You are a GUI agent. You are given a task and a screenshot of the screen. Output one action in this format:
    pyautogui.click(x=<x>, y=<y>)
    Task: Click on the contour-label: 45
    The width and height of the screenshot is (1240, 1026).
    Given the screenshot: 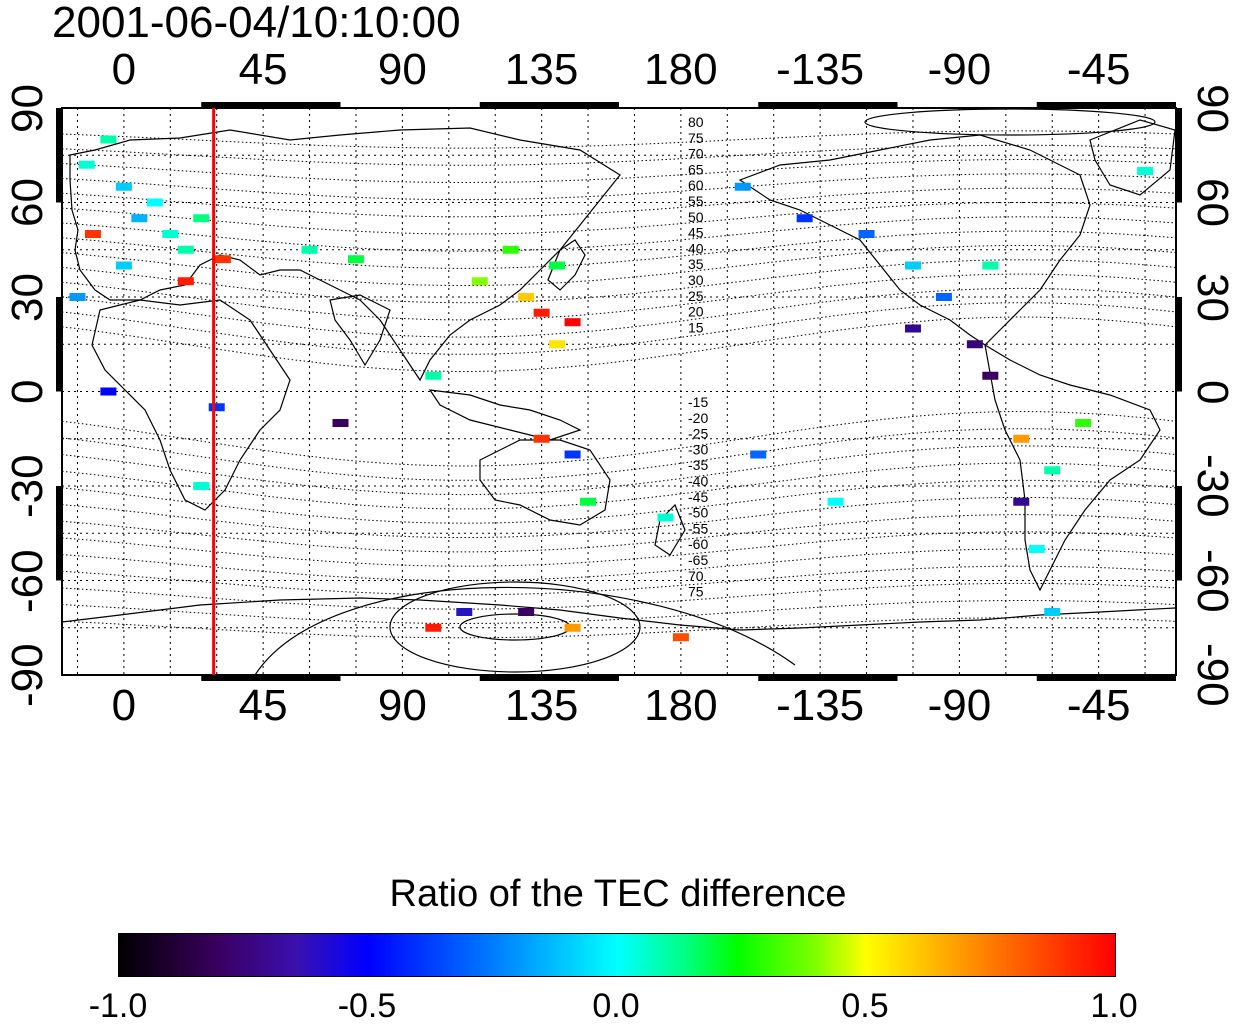 What is the action you would take?
    pyautogui.click(x=696, y=233)
    